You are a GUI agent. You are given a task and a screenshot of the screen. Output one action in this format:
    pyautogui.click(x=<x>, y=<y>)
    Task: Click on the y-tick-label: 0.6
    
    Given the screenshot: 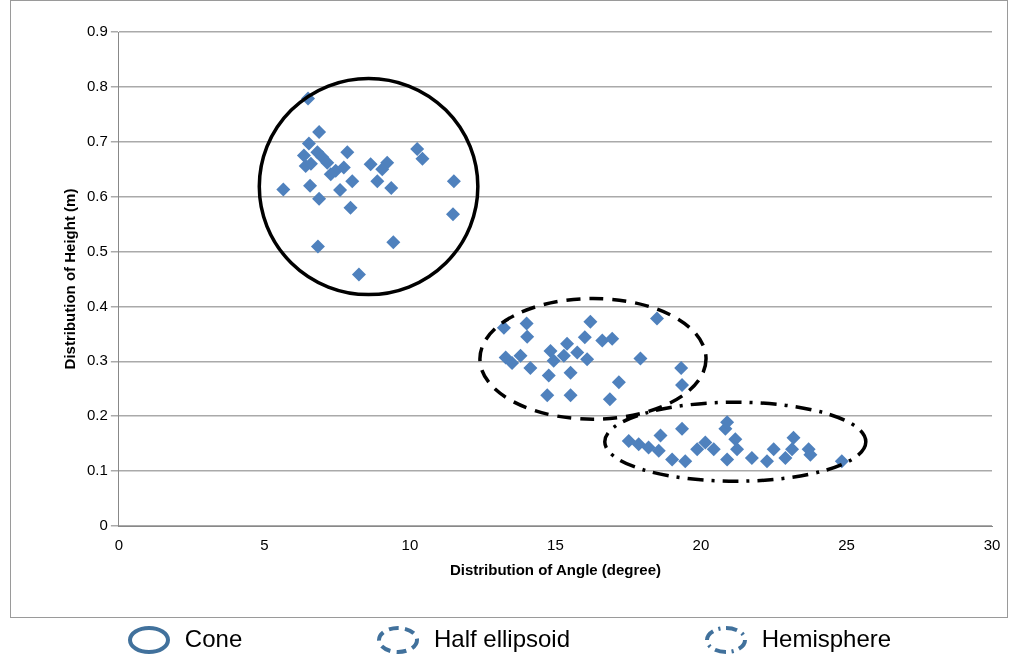 What is the action you would take?
    pyautogui.click(x=97, y=195)
    